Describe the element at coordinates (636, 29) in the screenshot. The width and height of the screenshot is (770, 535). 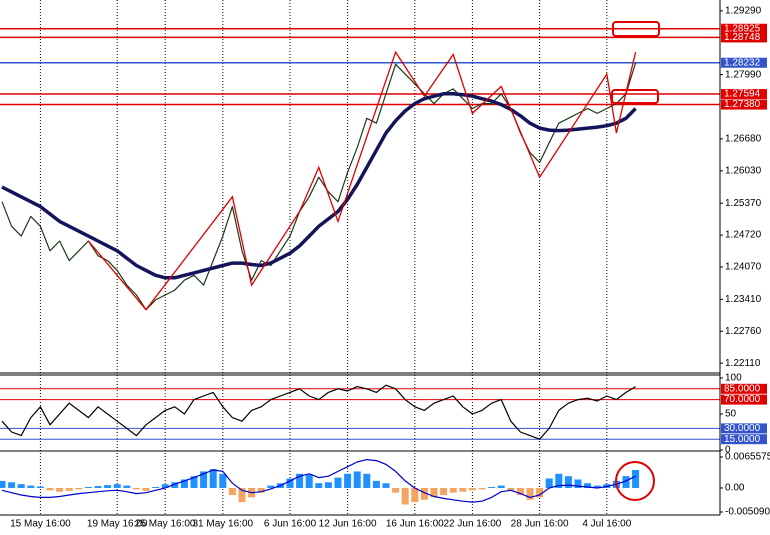
I see `annotation-box` at that location.